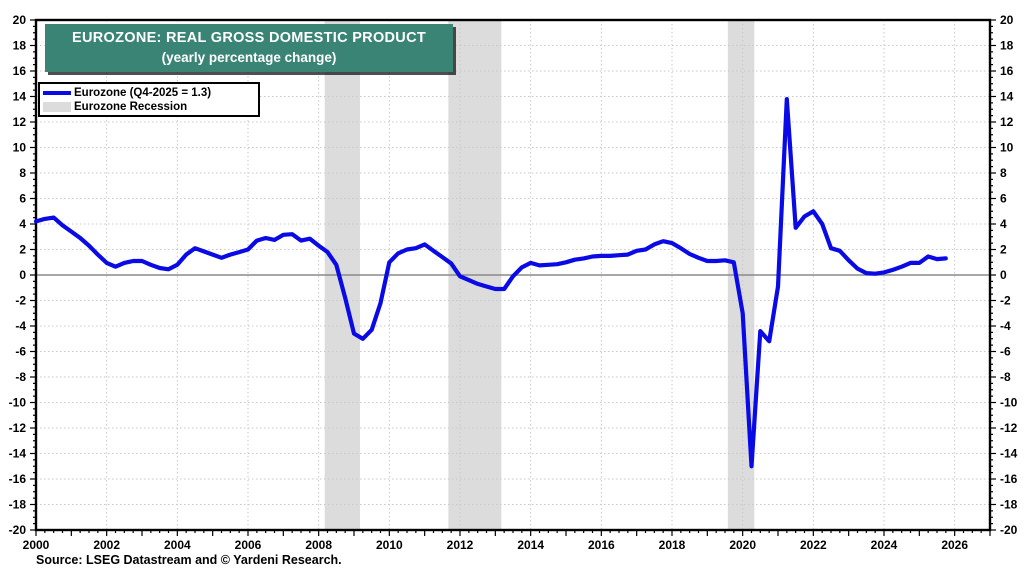 The image size is (1024, 576). I want to click on y-axis-label-right: 20, so click(1007, 20).